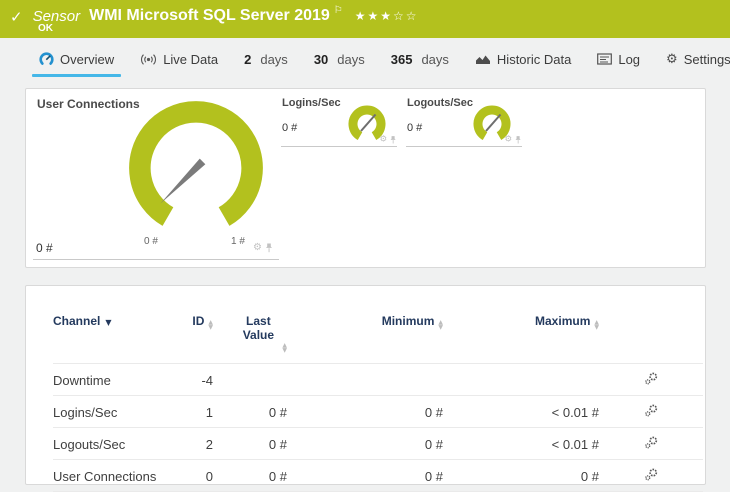 The image size is (730, 492). What do you see at coordinates (88, 104) in the screenshot?
I see `primary-gauge-title: User Connections` at bounding box center [88, 104].